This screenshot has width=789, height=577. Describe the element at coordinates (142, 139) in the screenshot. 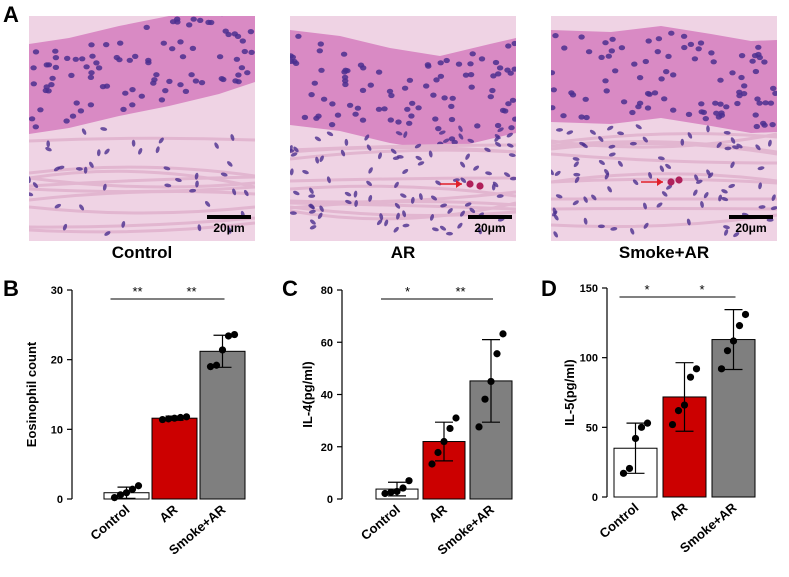

I see `stroma-fiber` at that location.